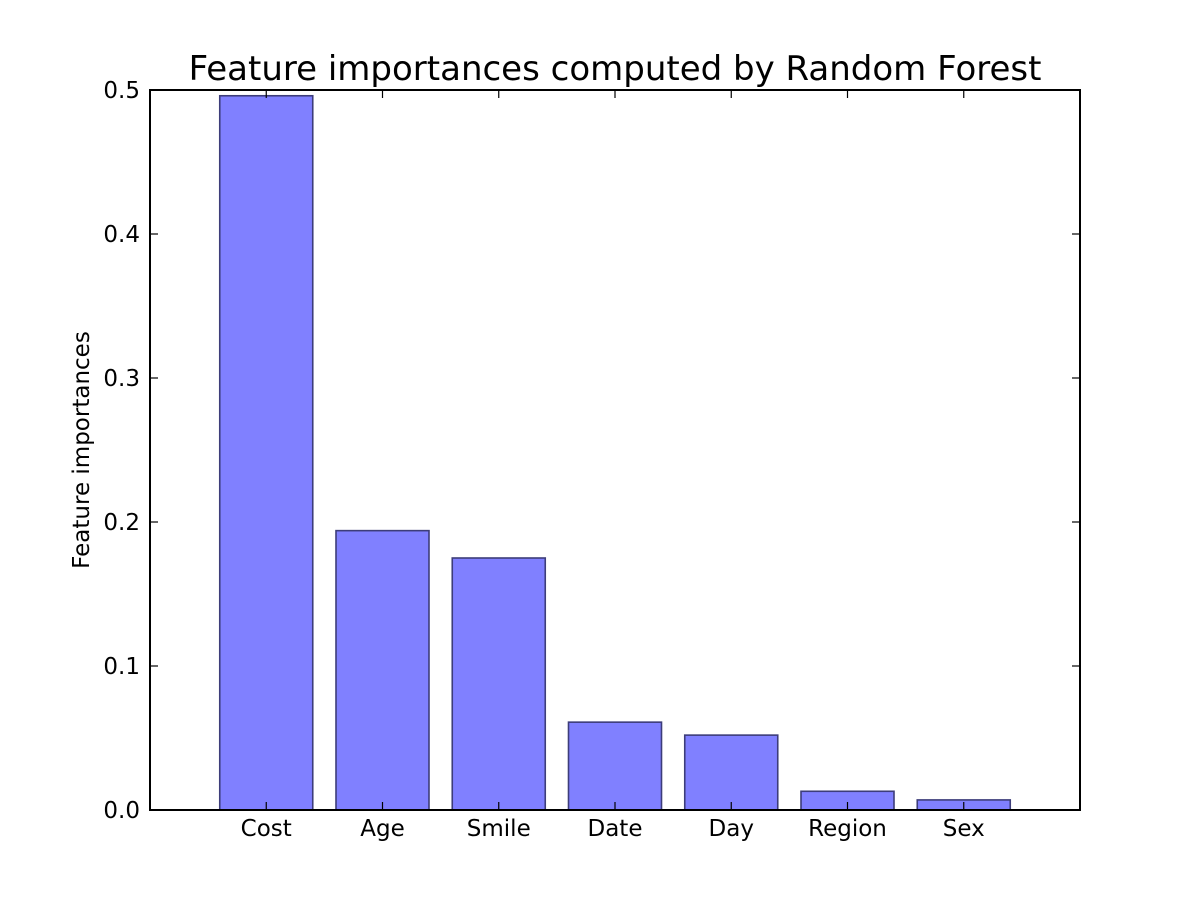  Describe the element at coordinates (731, 772) in the screenshot. I see `bar-day` at that location.